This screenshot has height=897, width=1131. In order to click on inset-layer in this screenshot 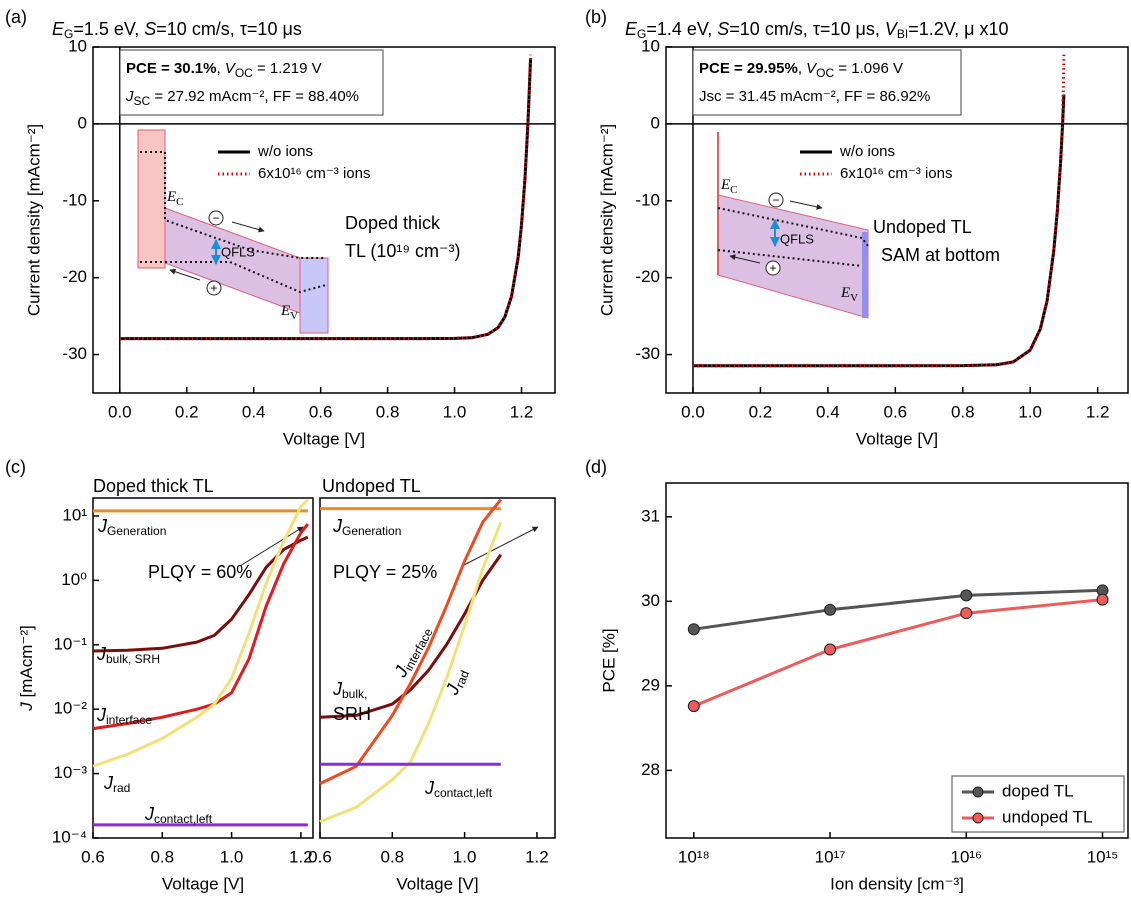, I will do `click(314, 295)`.